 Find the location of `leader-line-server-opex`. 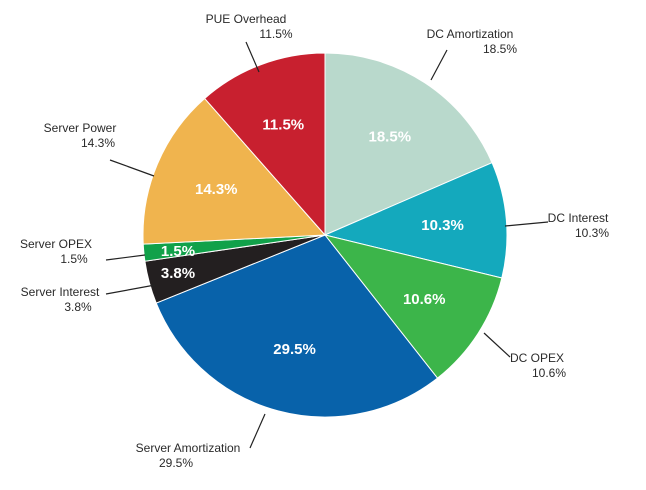

leader-line-server-opex is located at coordinates (125, 257).